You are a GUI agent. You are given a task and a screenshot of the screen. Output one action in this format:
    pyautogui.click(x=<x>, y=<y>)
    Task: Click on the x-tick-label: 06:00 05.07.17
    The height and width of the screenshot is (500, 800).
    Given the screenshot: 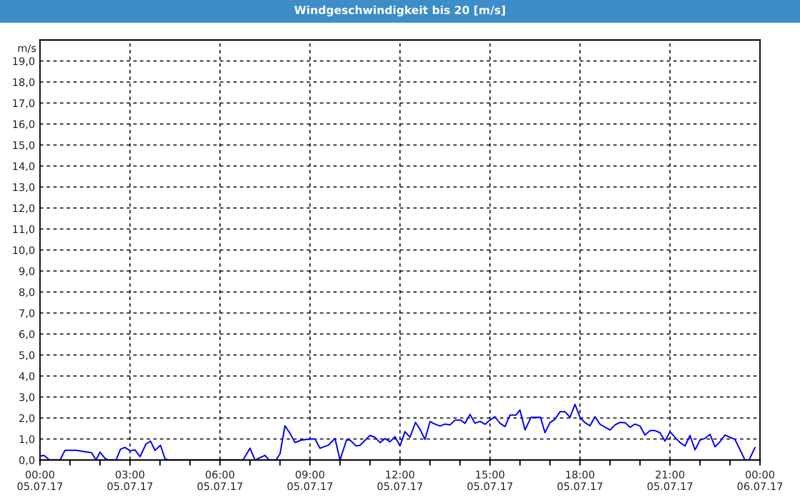 What is the action you would take?
    pyautogui.click(x=219, y=480)
    